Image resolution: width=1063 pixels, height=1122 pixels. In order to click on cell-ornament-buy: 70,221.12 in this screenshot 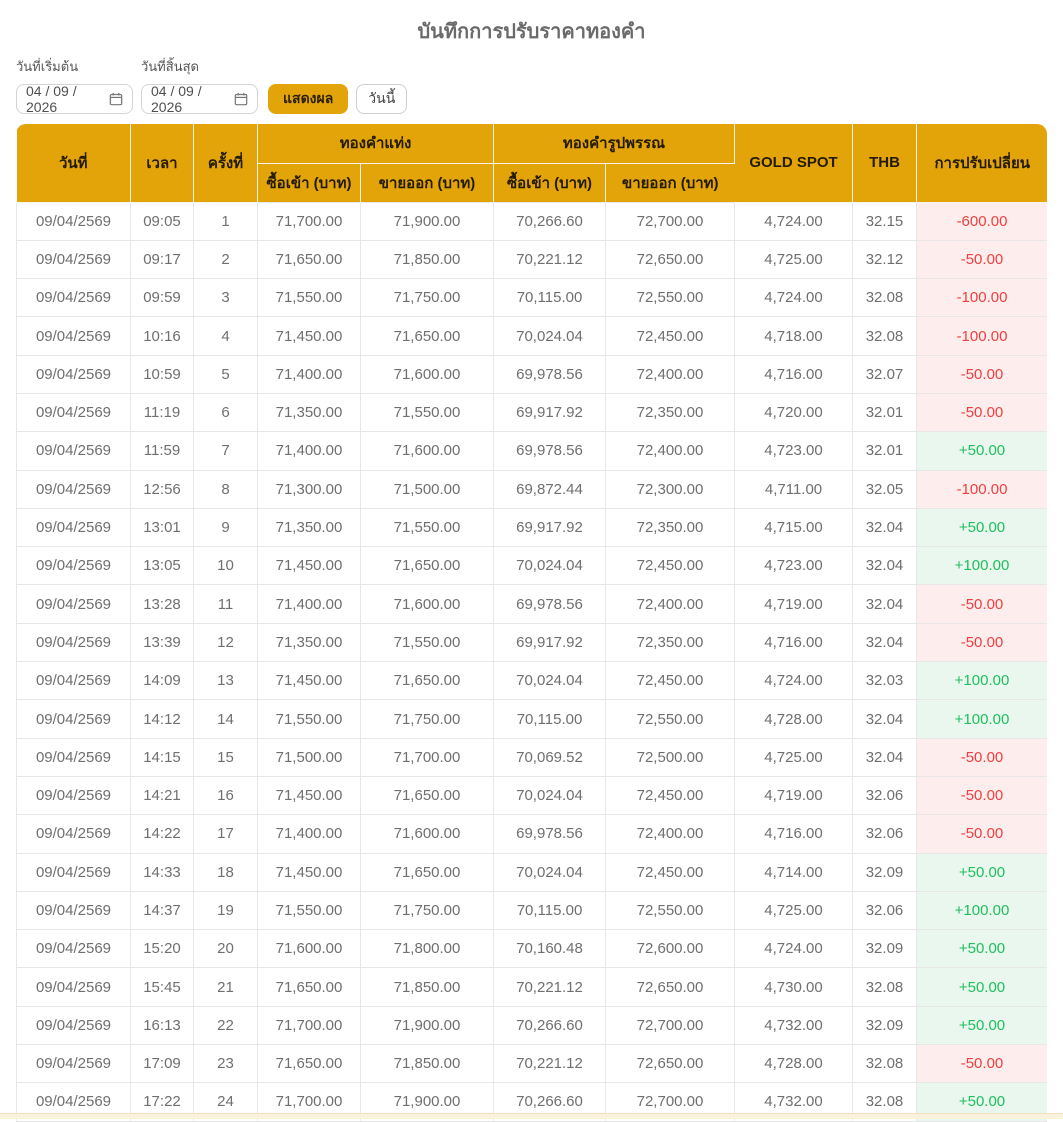, I will do `click(549, 260)`.